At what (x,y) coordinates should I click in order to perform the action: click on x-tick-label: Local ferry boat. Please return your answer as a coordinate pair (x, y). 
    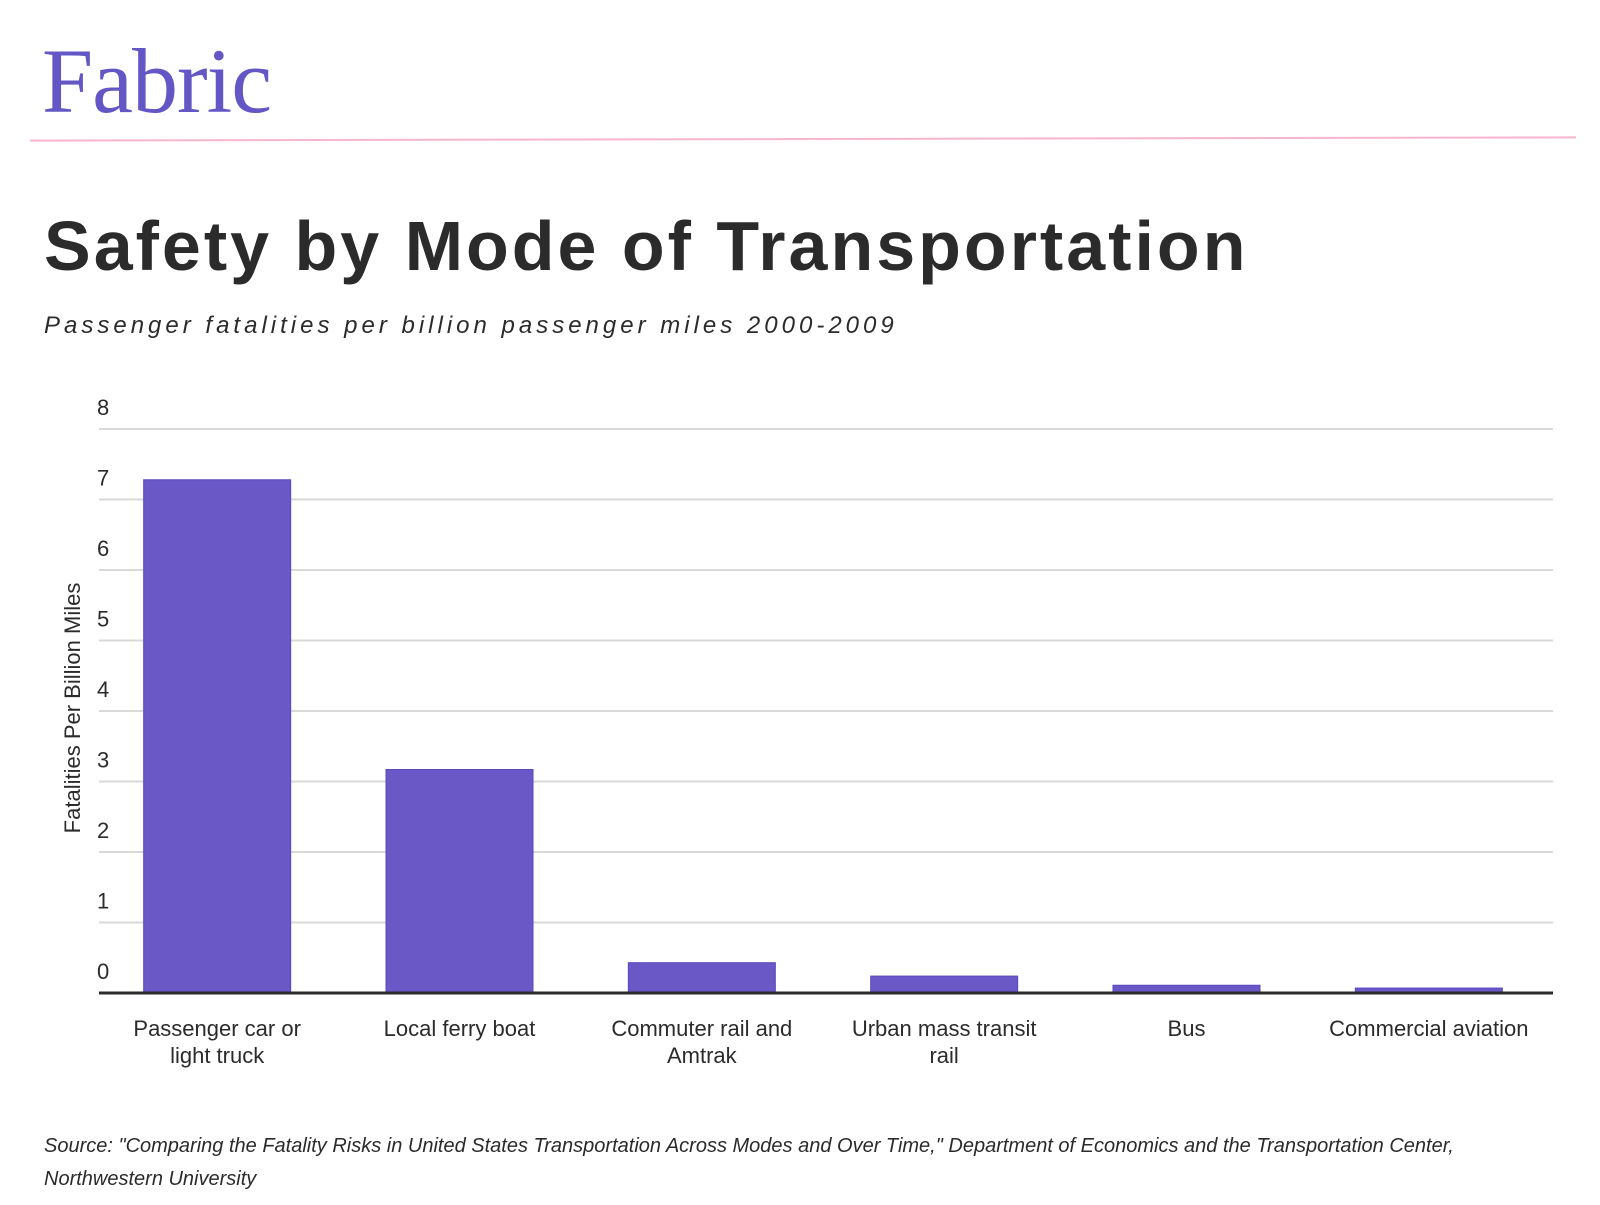
    Looking at the image, I should click on (460, 1028).